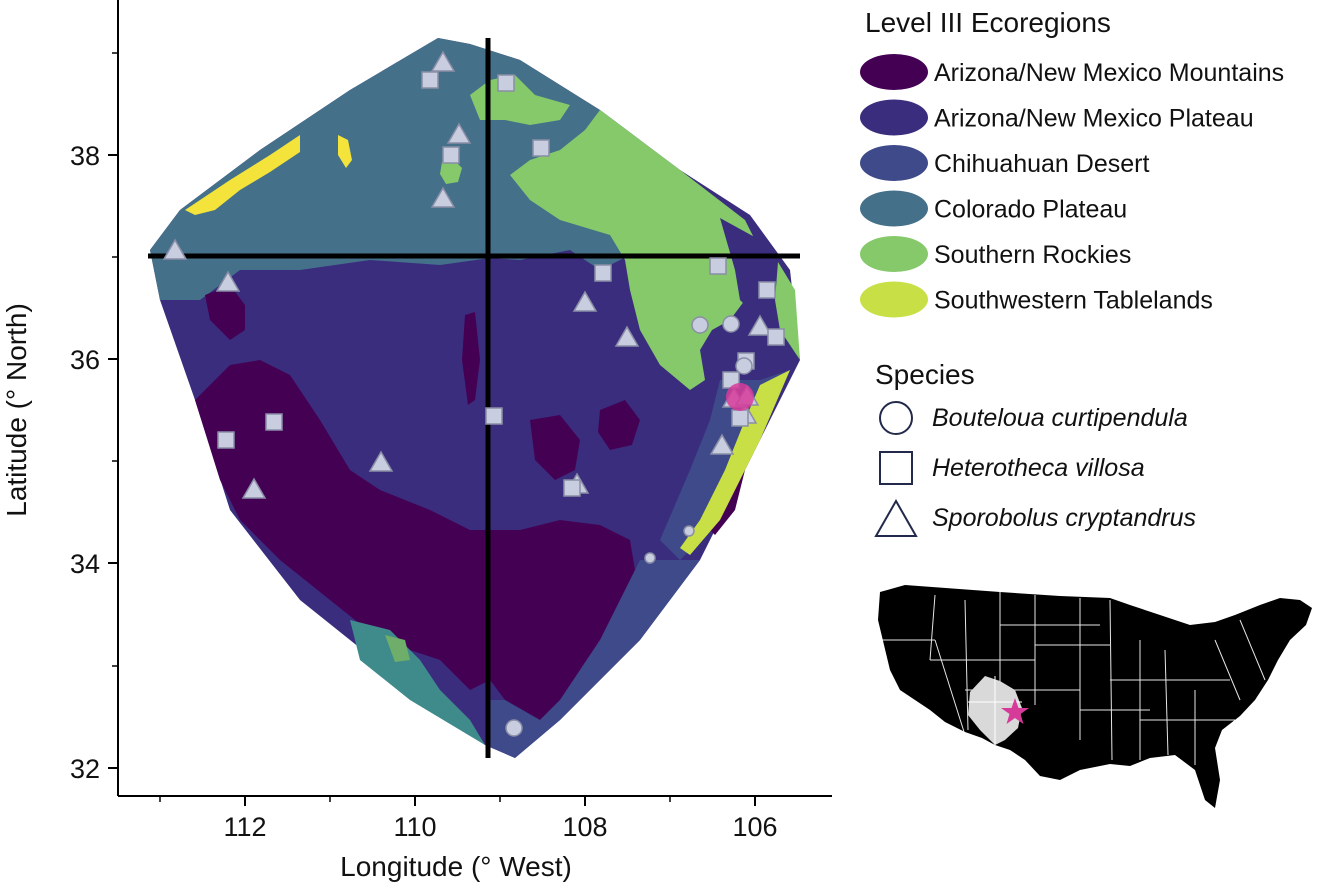  What do you see at coordinates (1109, 73) in the screenshot?
I see `ecoregion-label: Arizona/New Mexico Mountains` at bounding box center [1109, 73].